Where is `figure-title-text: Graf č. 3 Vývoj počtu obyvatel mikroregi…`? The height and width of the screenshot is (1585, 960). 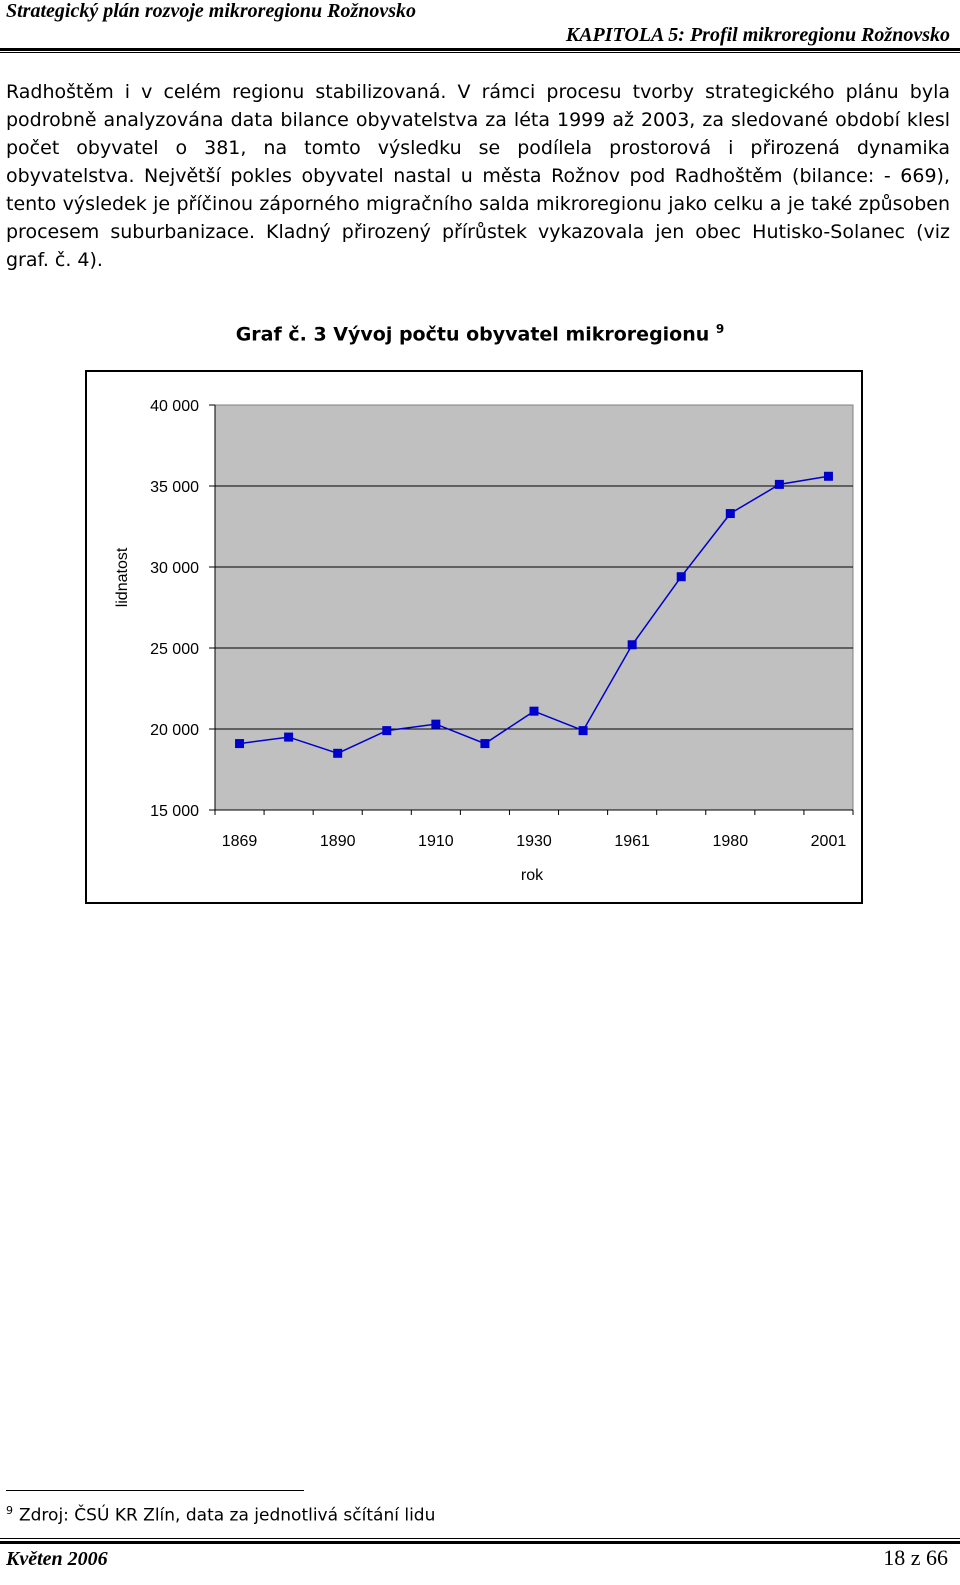 figure-title-text: Graf č. 3 Vývoj počtu obyvatel mikroregi… is located at coordinates (472, 334).